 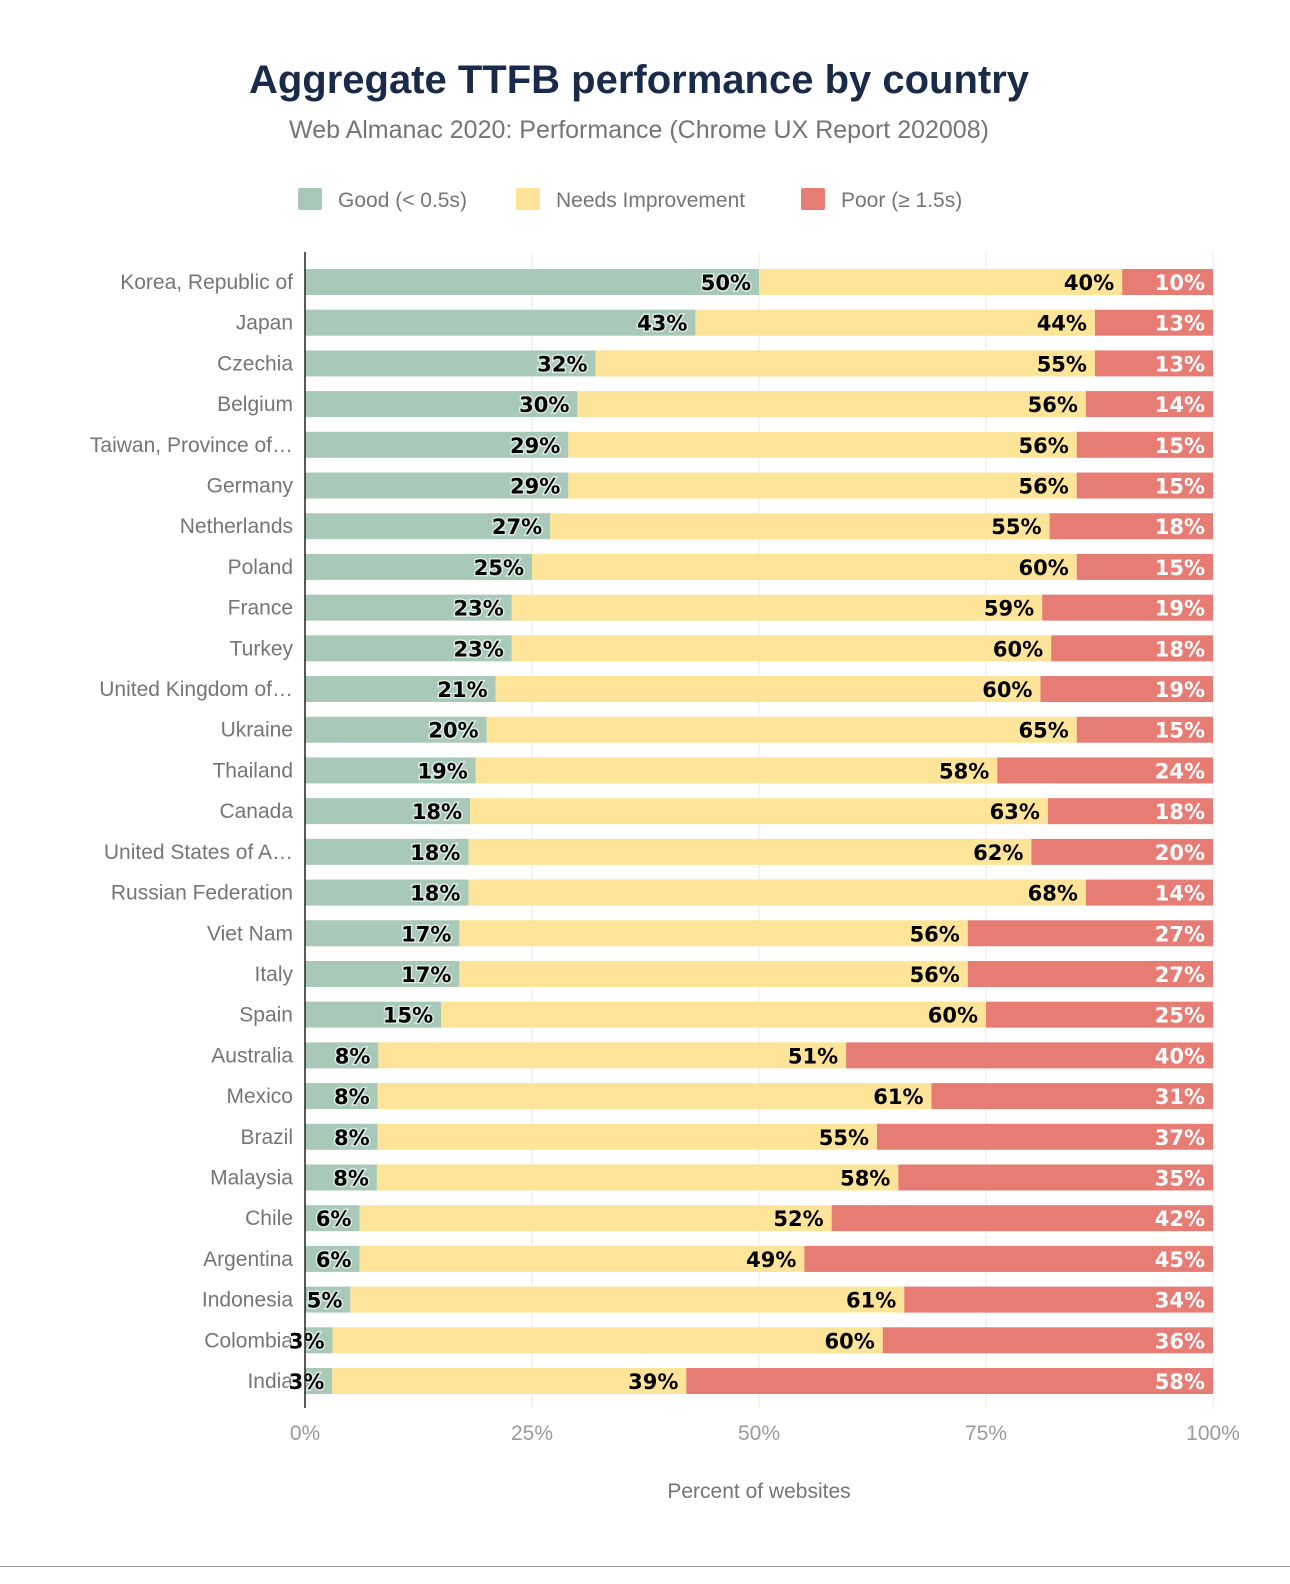 I want to click on data-label: 21%, so click(x=462, y=690).